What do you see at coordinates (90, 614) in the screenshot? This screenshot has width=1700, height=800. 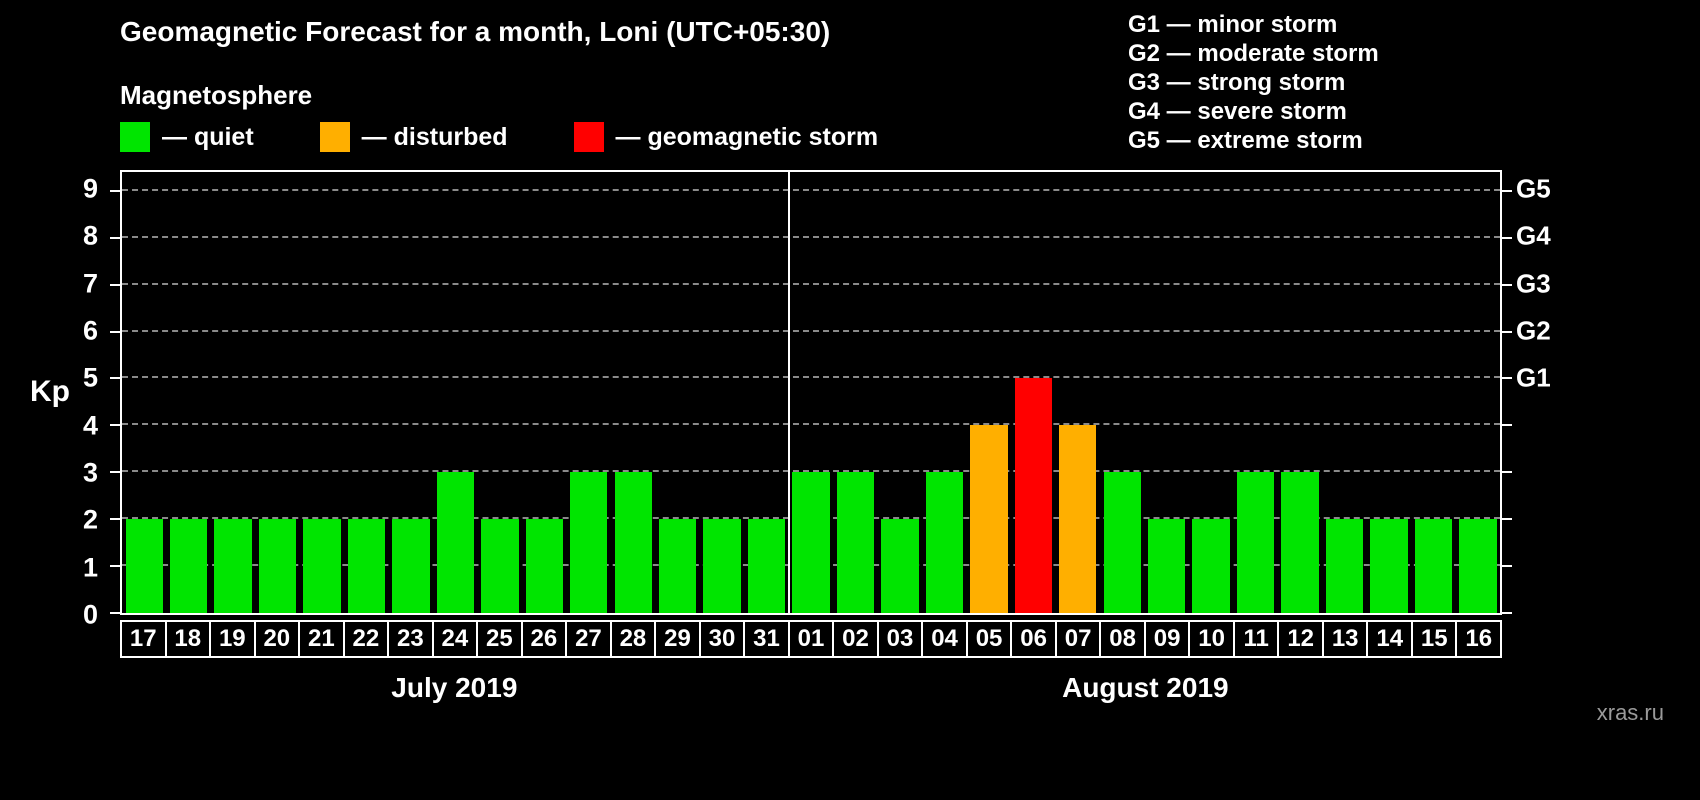 I see `y-axis-tick-label: 0` at bounding box center [90, 614].